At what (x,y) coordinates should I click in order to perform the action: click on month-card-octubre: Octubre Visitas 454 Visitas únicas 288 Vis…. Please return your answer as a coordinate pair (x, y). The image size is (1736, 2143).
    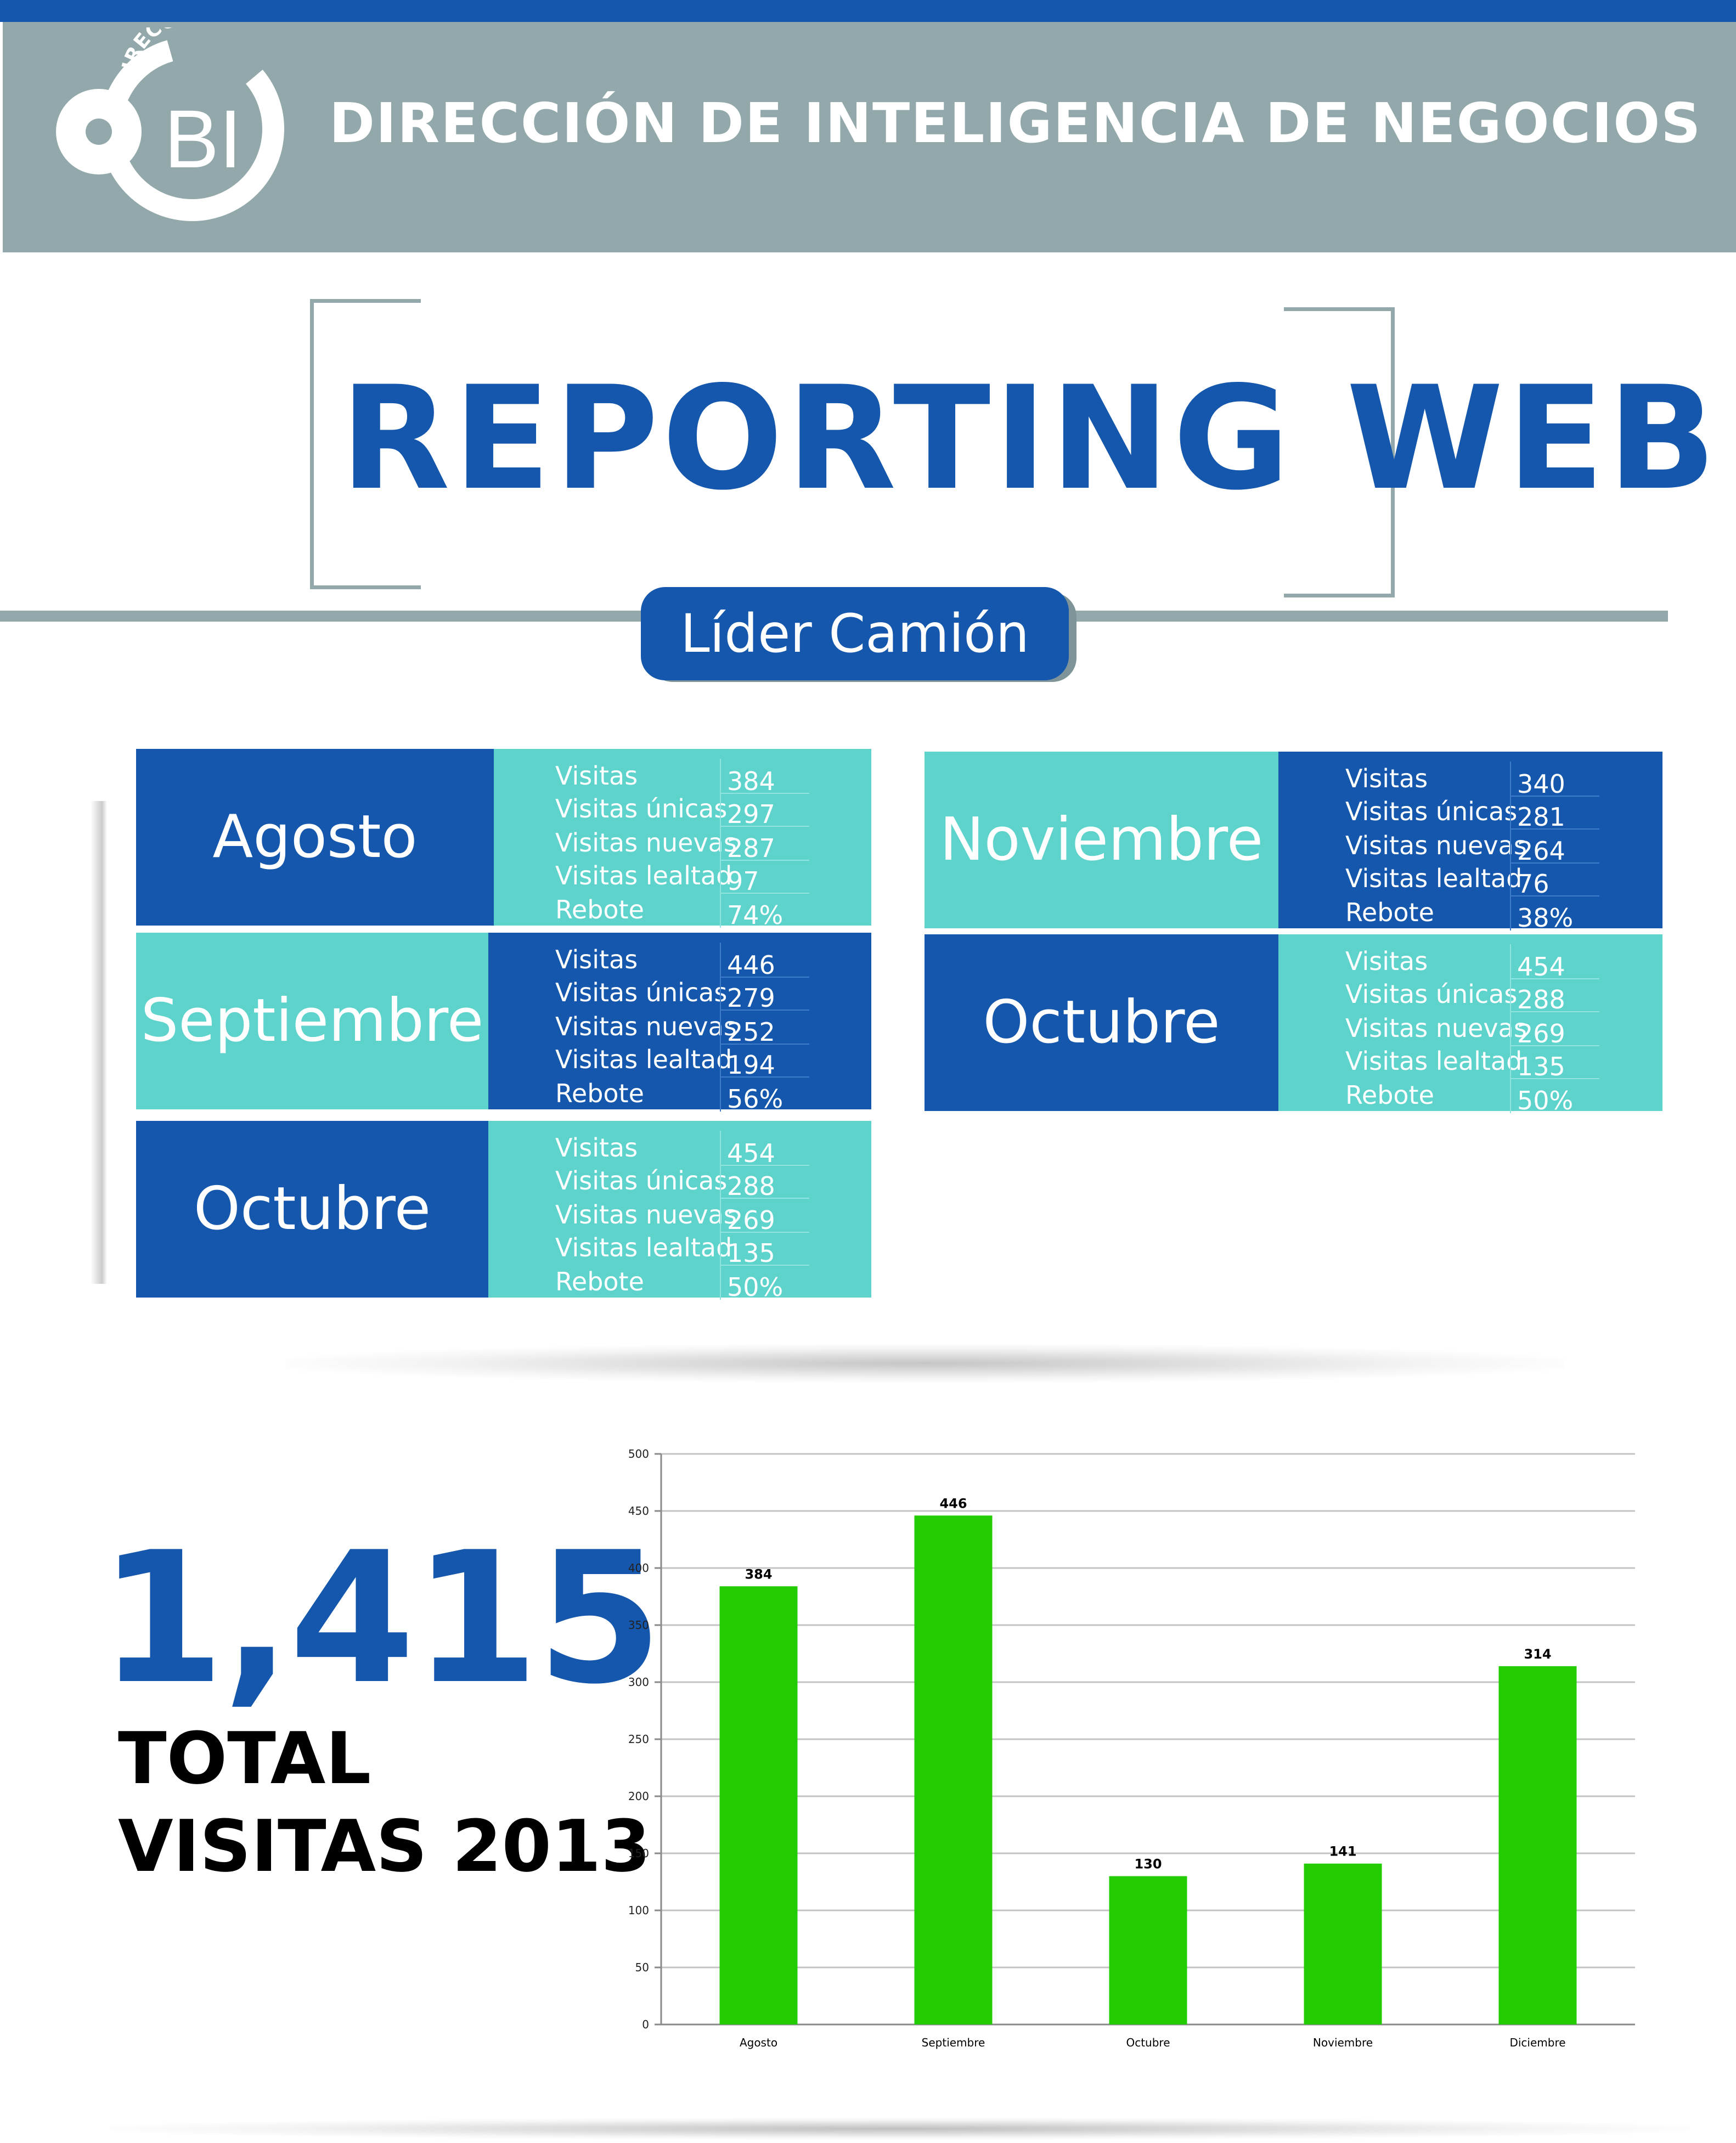
    Looking at the image, I should click on (503, 1212).